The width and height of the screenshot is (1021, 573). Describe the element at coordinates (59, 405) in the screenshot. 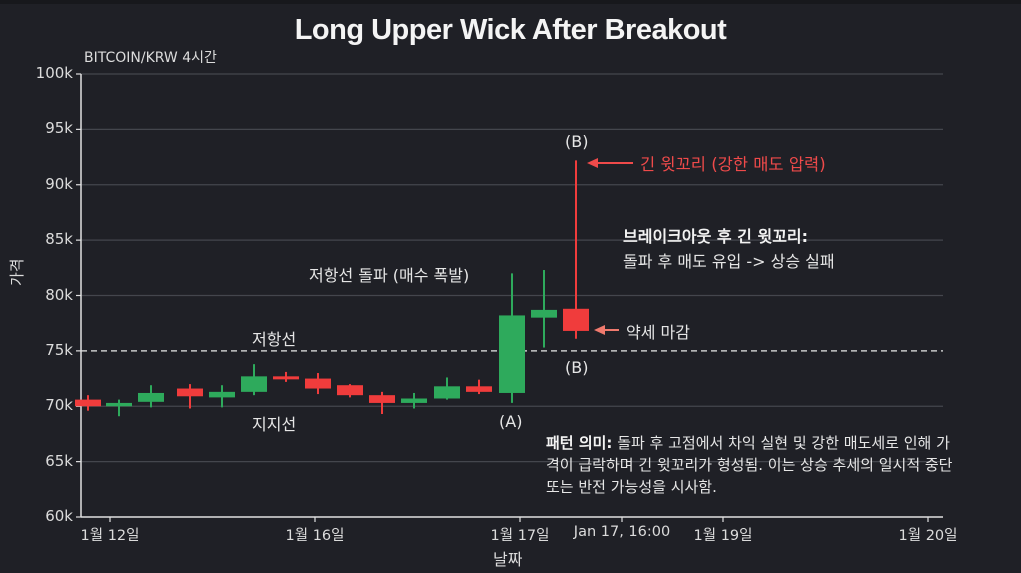

I see `y-tick-label: 70k` at that location.